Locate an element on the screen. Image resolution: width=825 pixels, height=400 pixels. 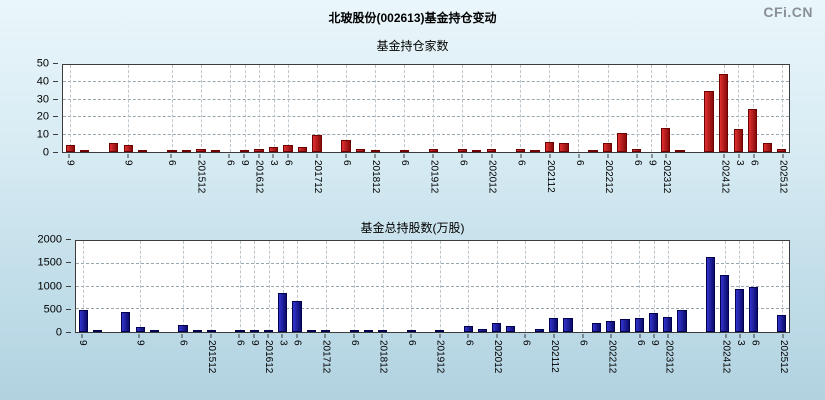
cfi-cn-logo: CFi.CN is located at coordinates (788, 12).